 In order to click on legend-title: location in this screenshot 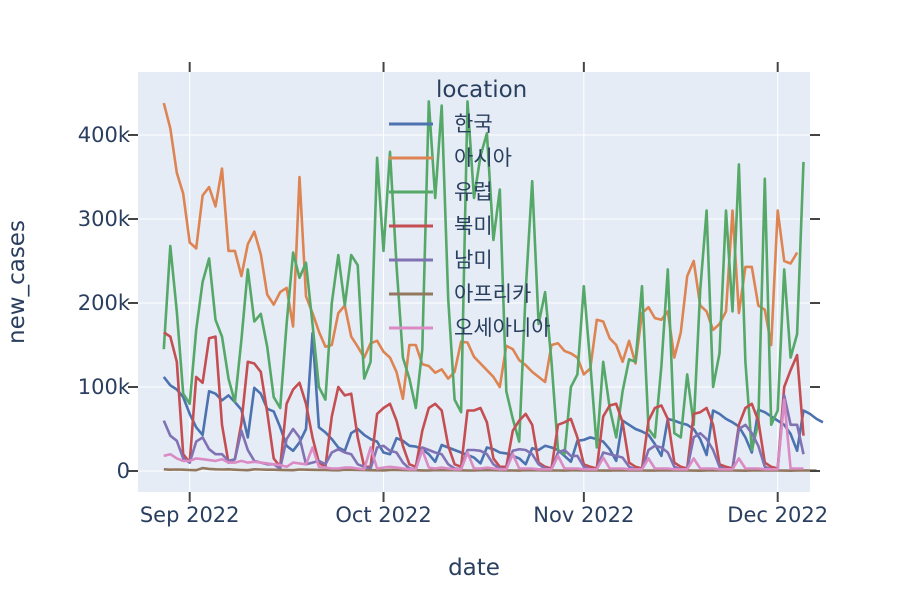, I will do `click(481, 90)`.